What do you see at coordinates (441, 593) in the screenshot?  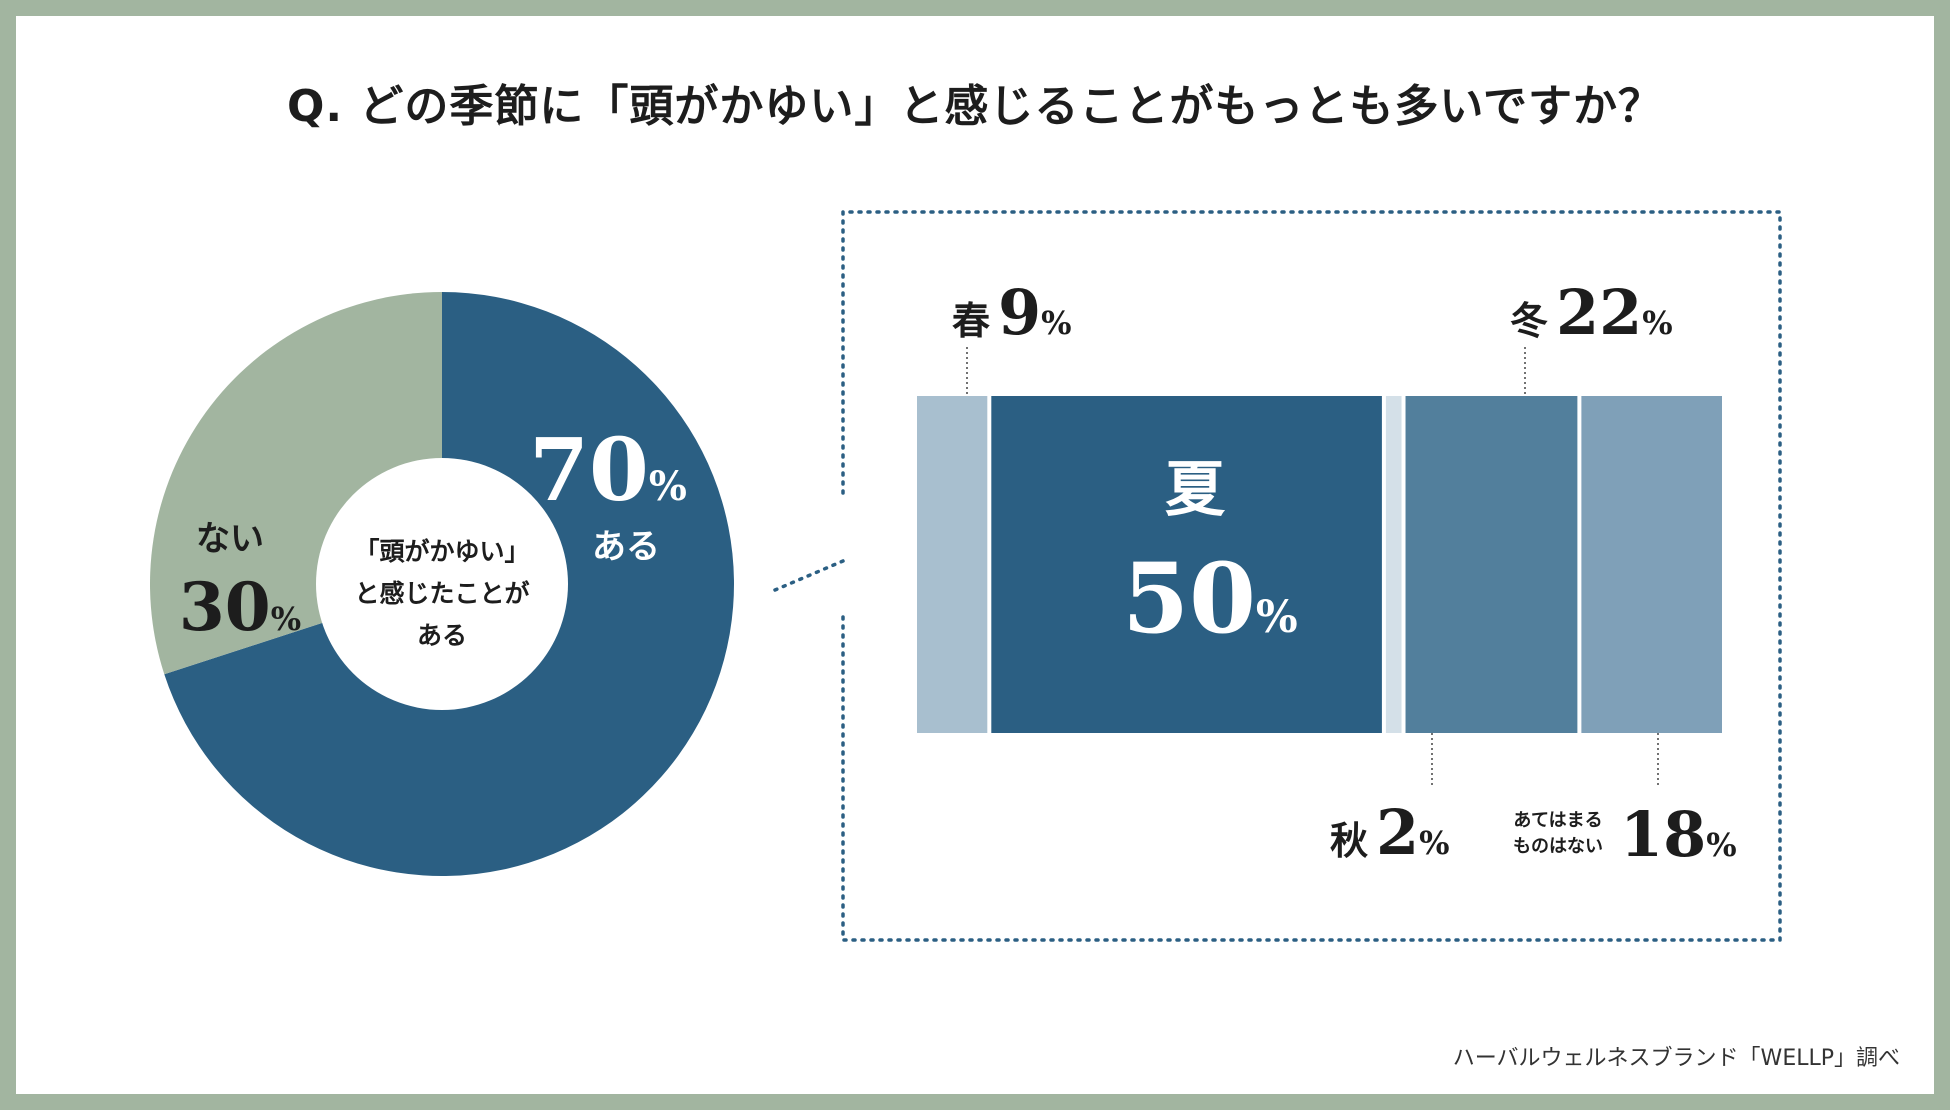 I see `donut-center-label-line-2: と感じたことが` at bounding box center [441, 593].